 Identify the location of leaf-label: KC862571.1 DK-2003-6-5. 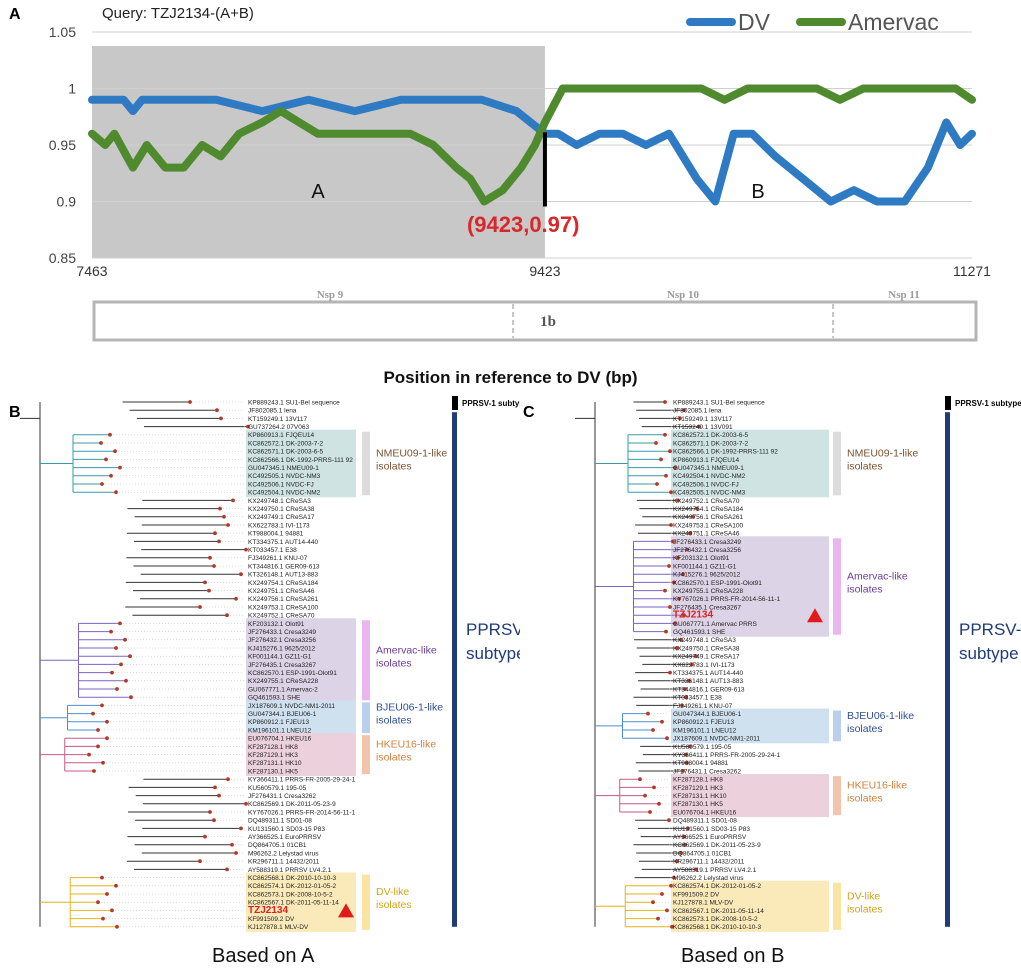
(286, 452).